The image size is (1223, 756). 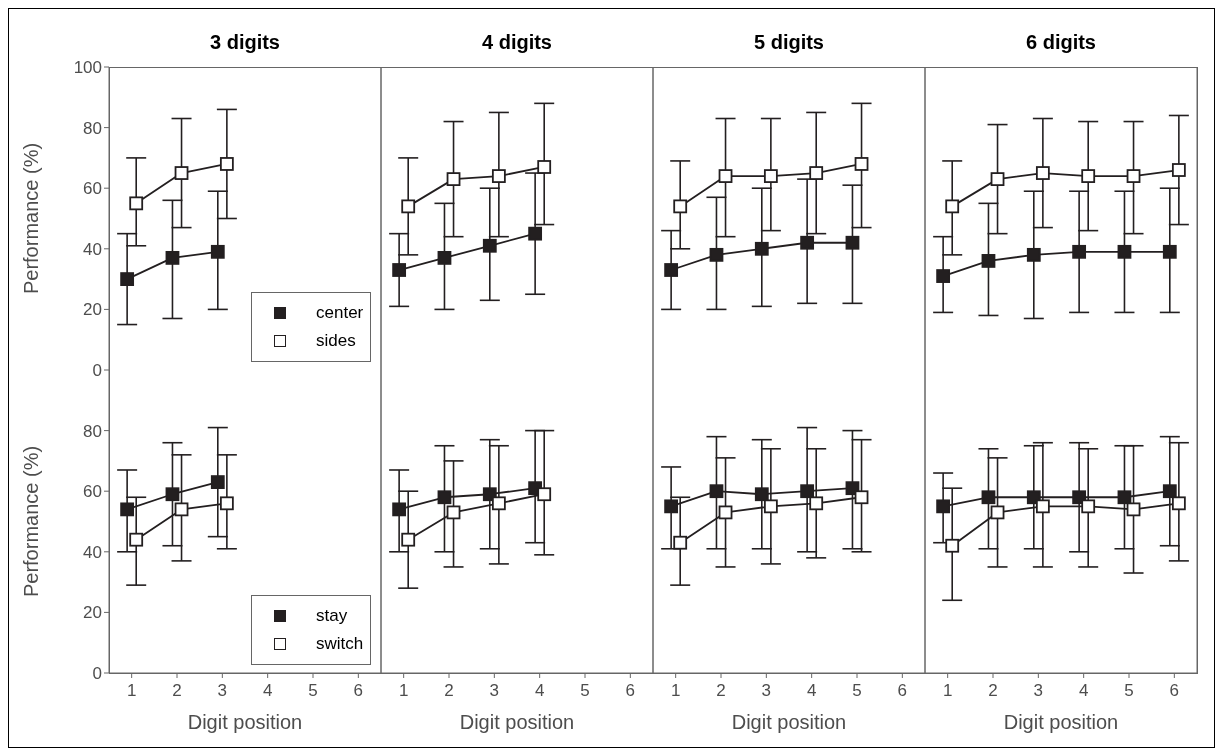 What do you see at coordinates (87, 68) in the screenshot?
I see `y-tick-label: 100` at bounding box center [87, 68].